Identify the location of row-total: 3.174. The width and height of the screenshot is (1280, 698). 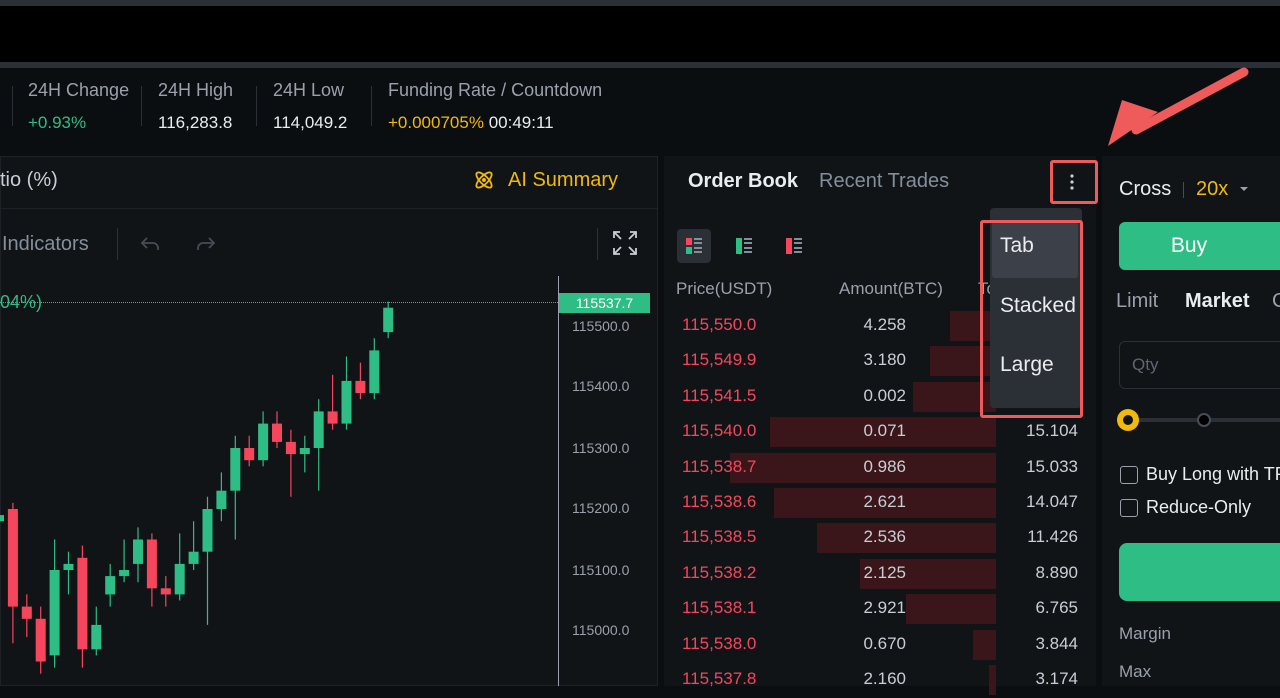
(1056, 678).